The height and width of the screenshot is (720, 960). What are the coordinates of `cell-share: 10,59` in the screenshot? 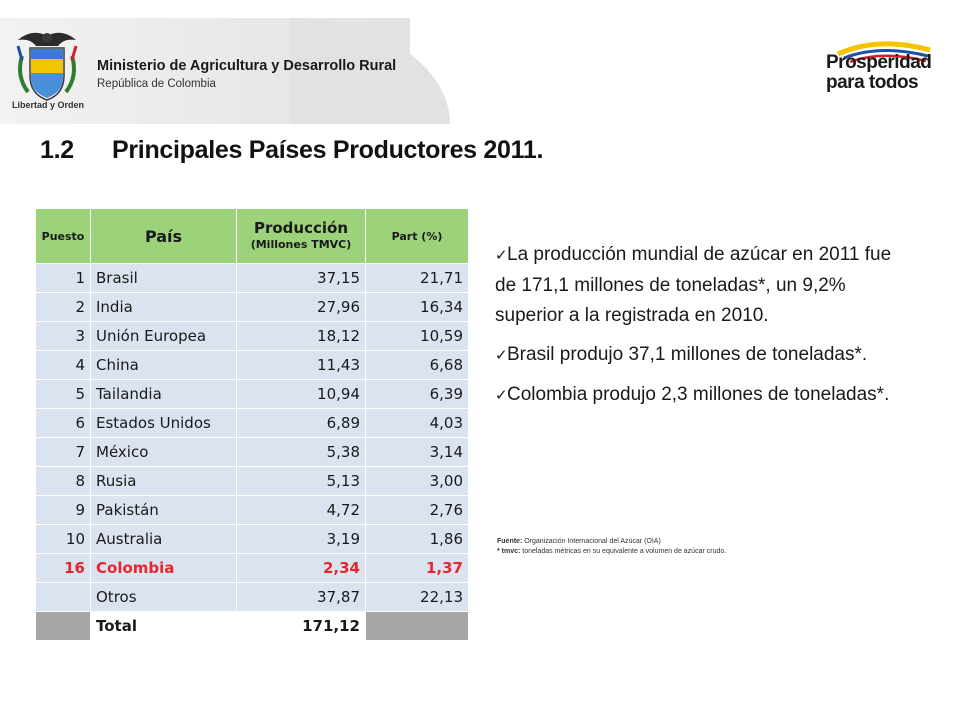 It's located at (417, 336).